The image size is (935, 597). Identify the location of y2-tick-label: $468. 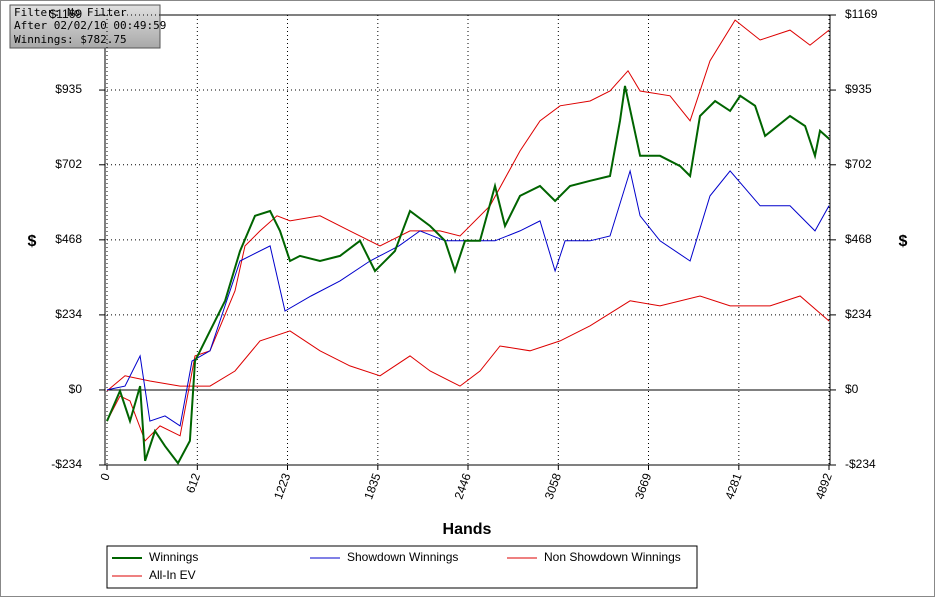
(858, 239).